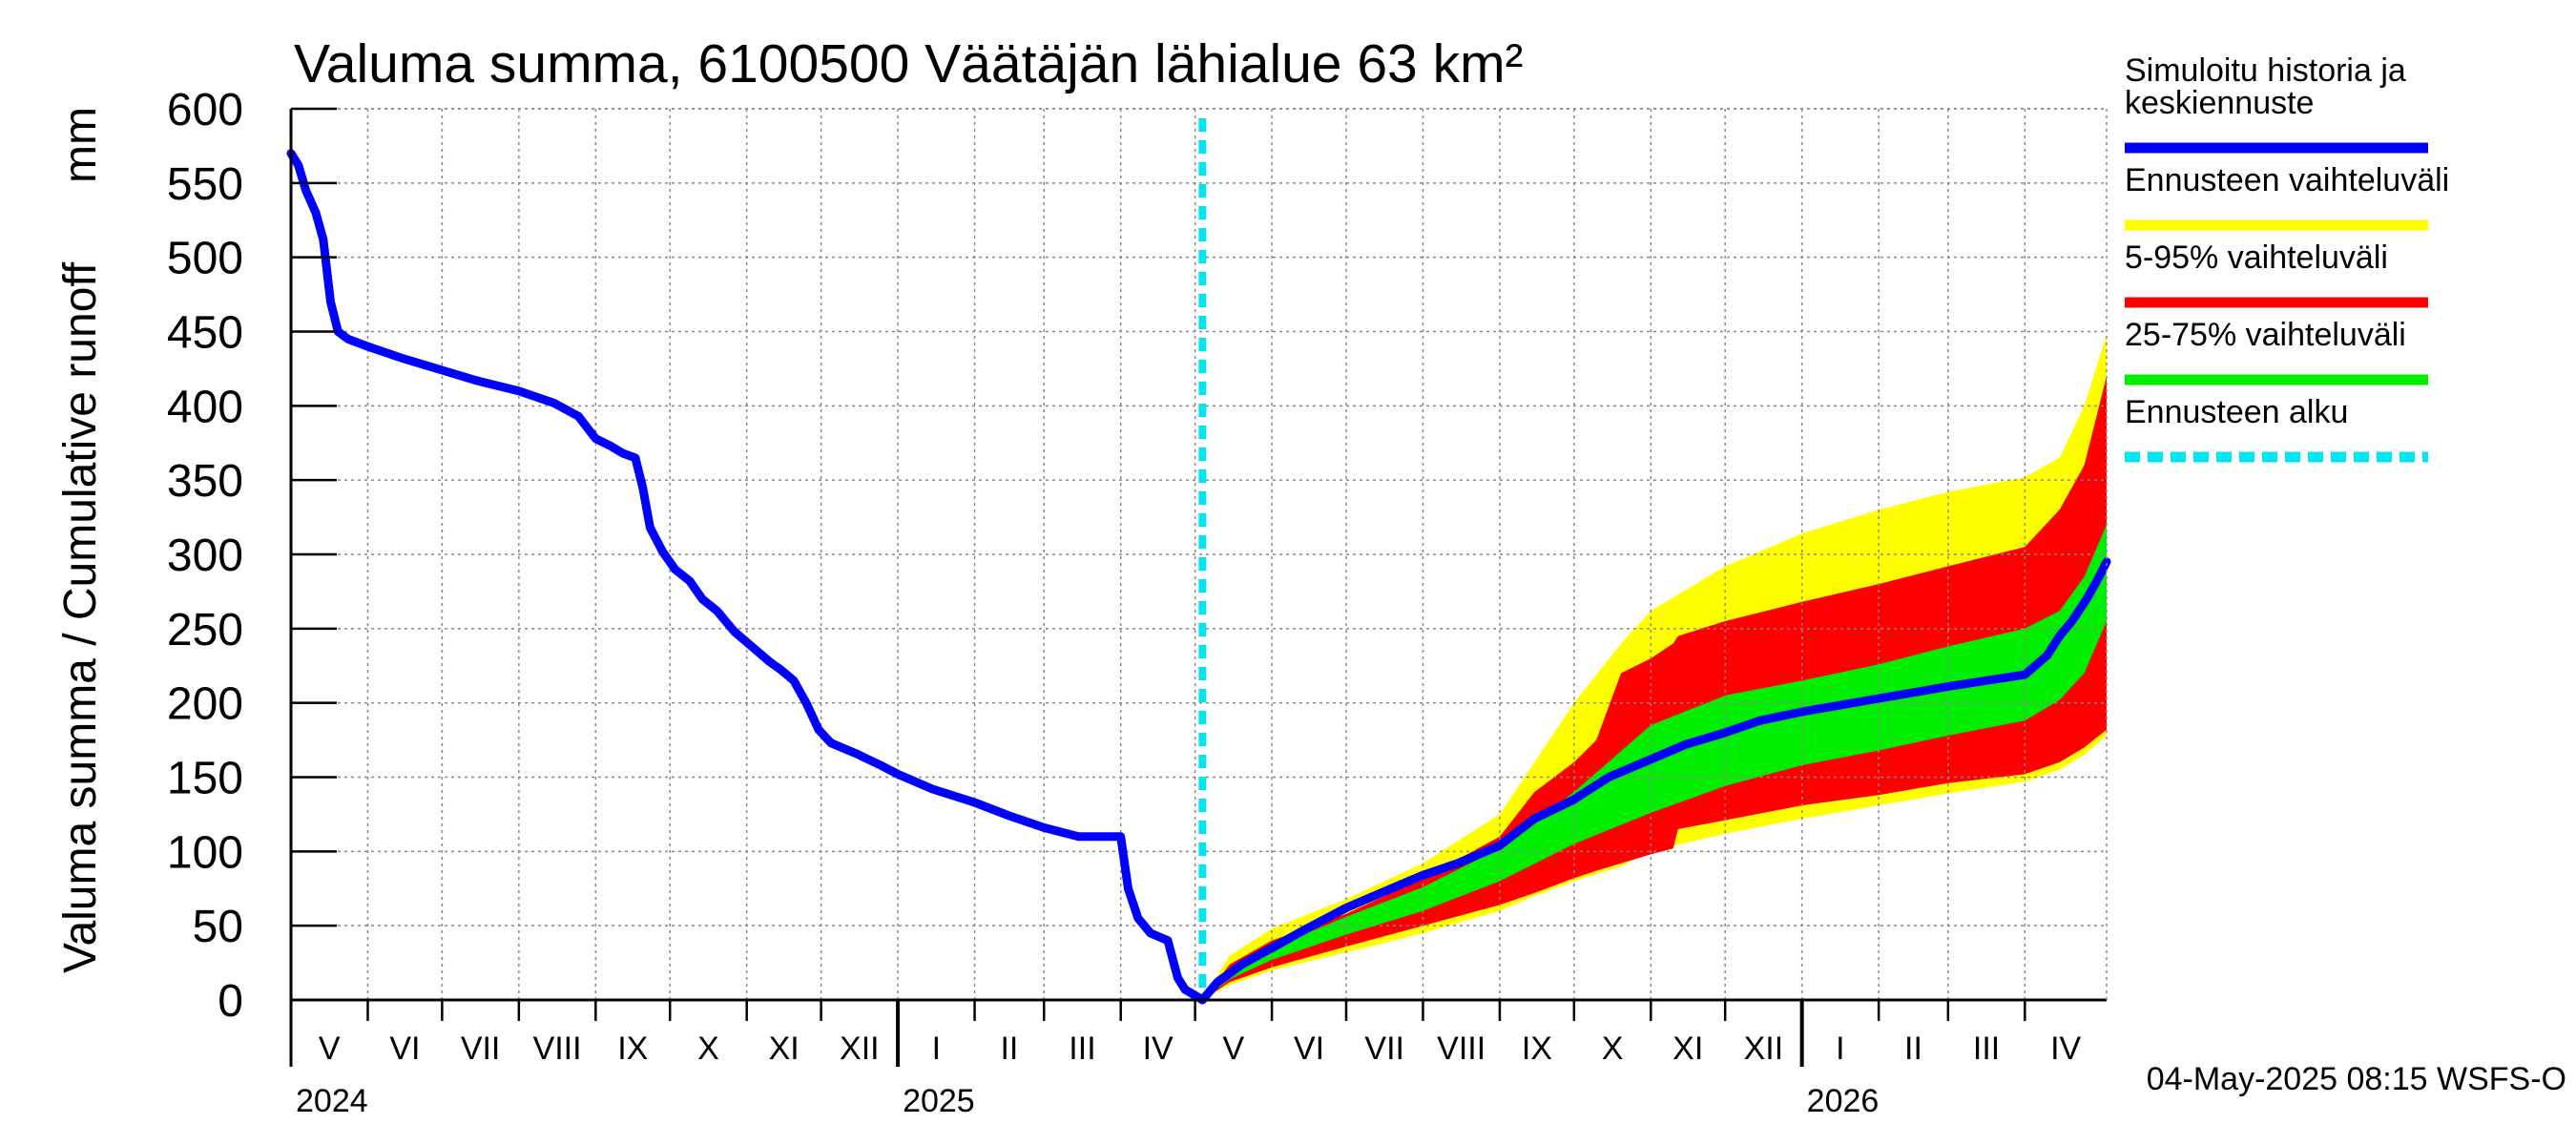 The width and height of the screenshot is (2576, 1145). Describe the element at coordinates (2356, 1079) in the screenshot. I see `timestamp-footer: 04-May-2025 08:15 WSFS-O` at that location.